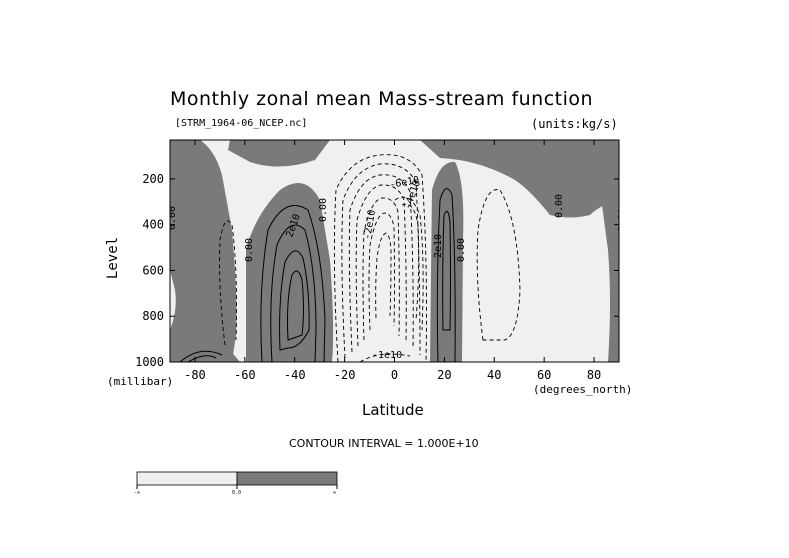  Describe the element at coordinates (295, 375) in the screenshot. I see `x-tick-label: -40` at that location.